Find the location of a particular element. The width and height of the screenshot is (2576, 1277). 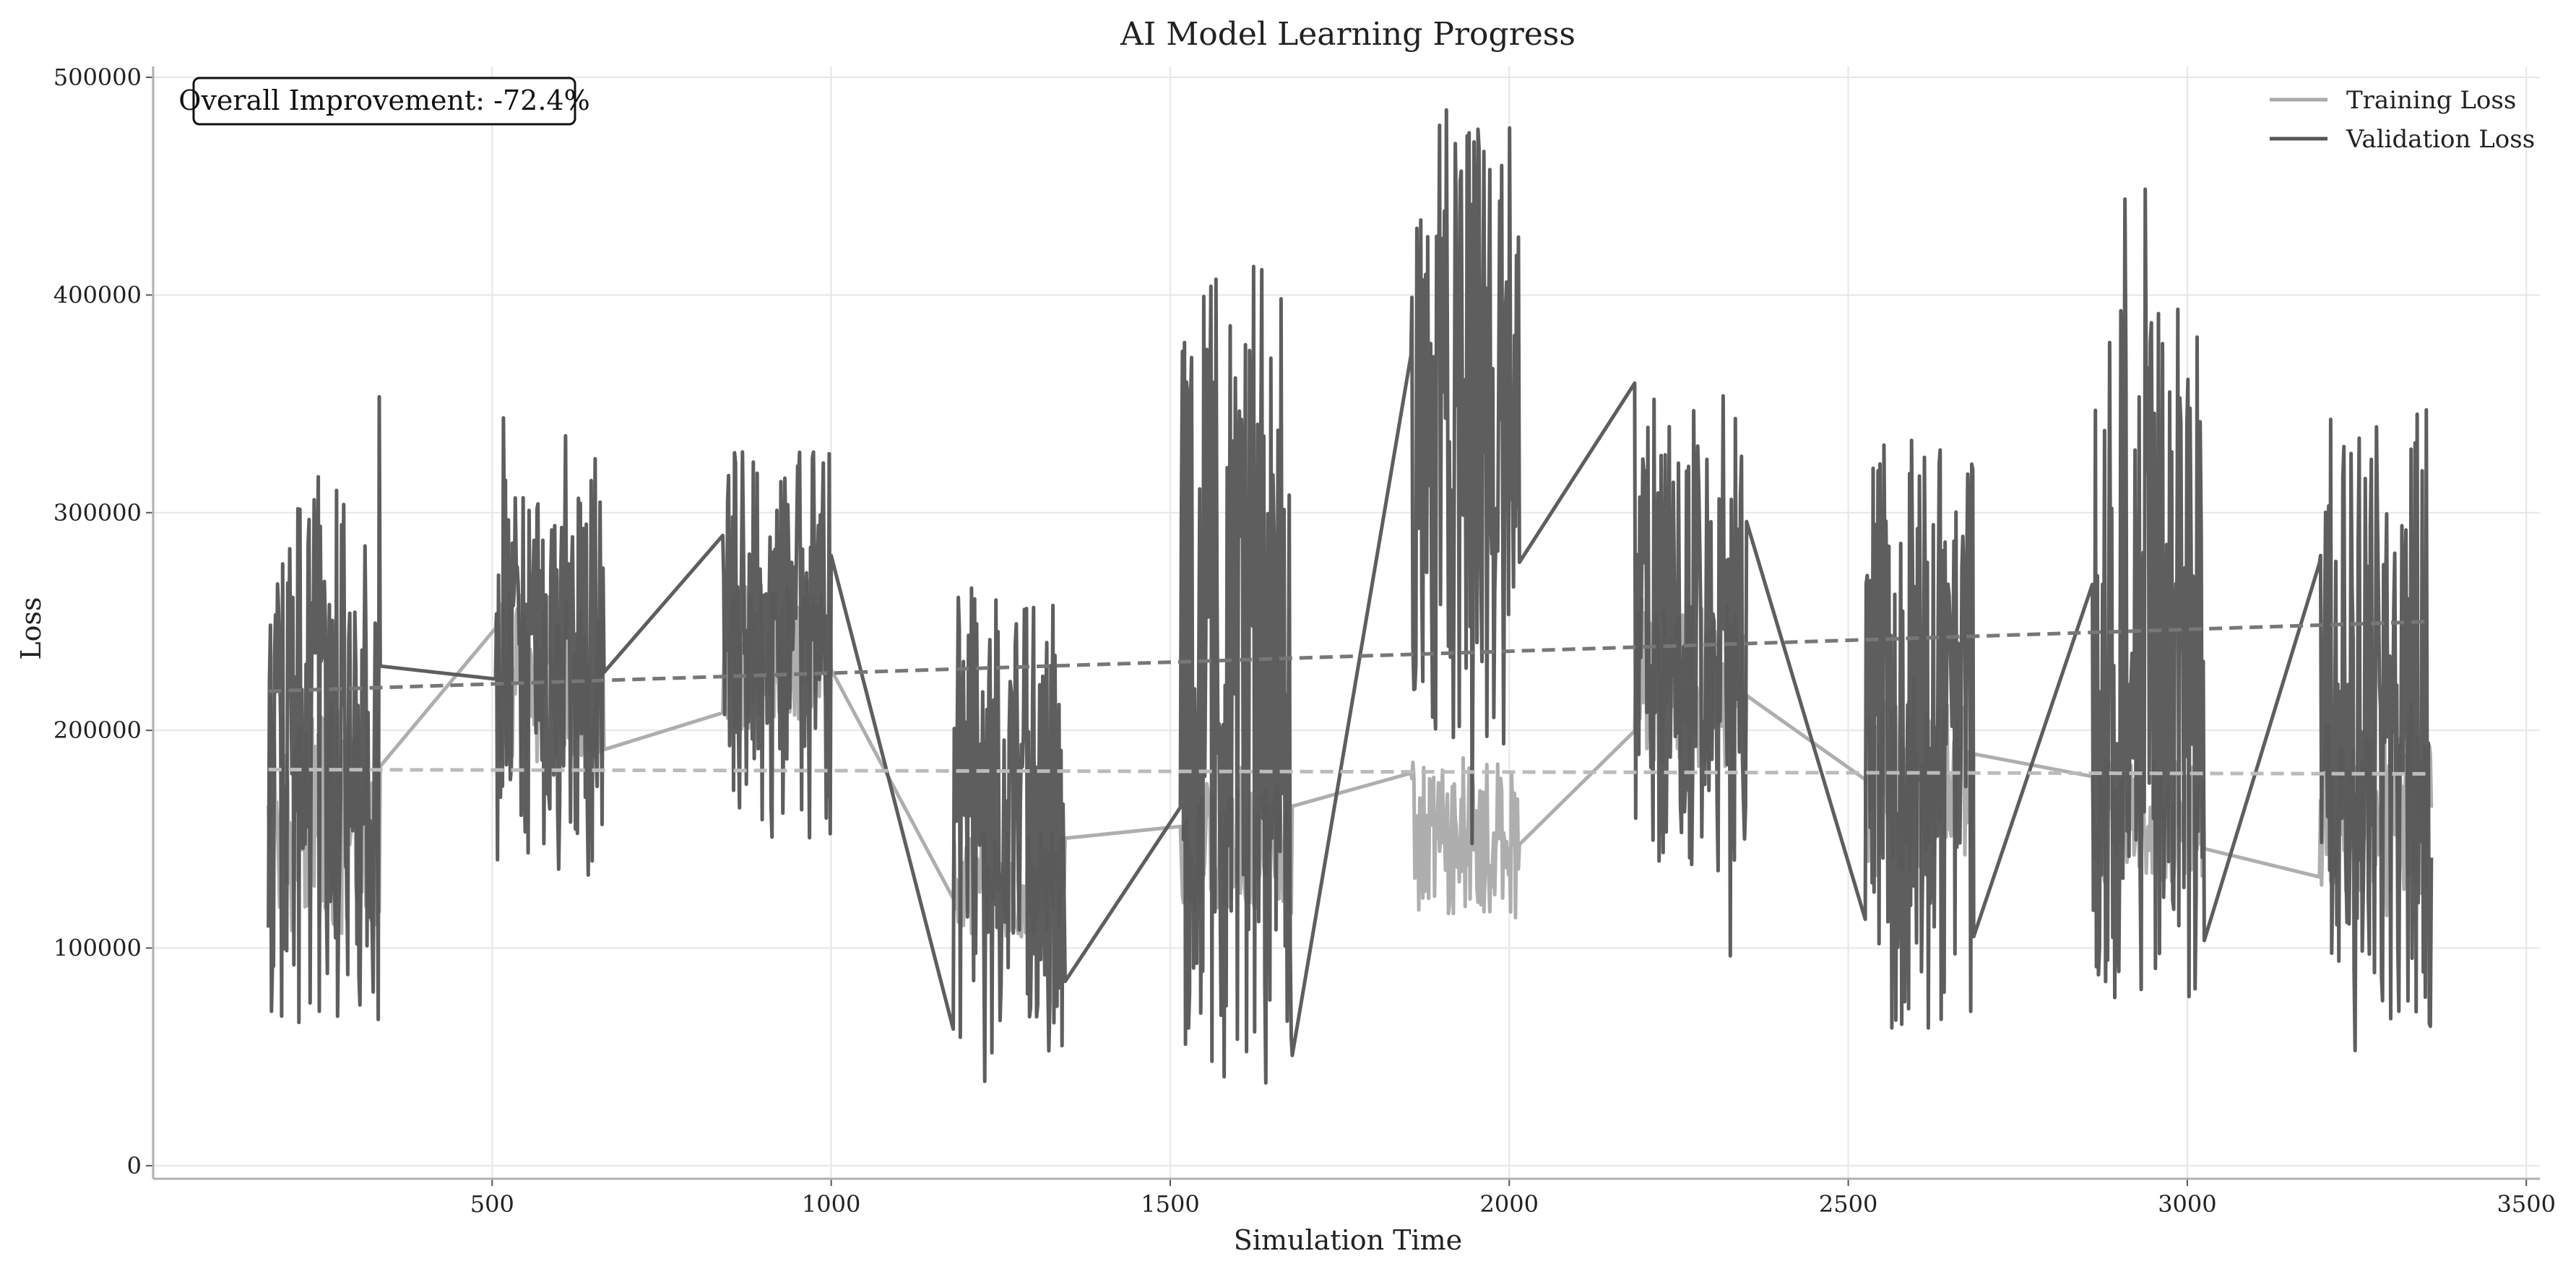

annotation-text: Overall Improvement: -72.4% is located at coordinates (383, 100).